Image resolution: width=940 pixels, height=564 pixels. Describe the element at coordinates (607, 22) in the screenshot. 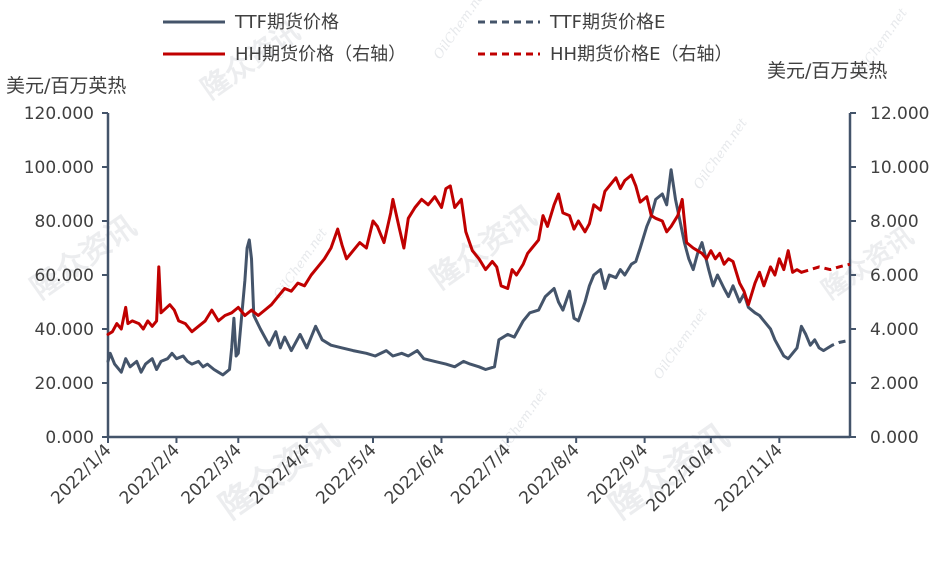

I see `legend-label: TTF期货价格E` at that location.